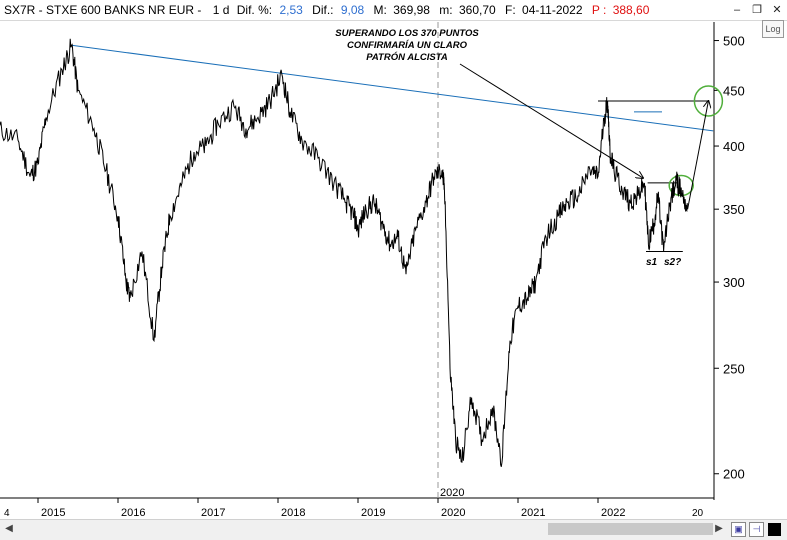 The image size is (787, 540). What do you see at coordinates (510, 10) in the screenshot?
I see `date-label: F:` at bounding box center [510, 10].